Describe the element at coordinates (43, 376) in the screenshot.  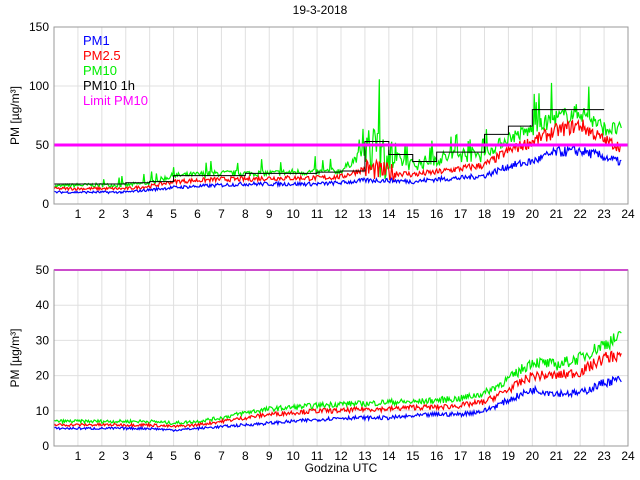
I see `y-tick-label: 20` at that location.